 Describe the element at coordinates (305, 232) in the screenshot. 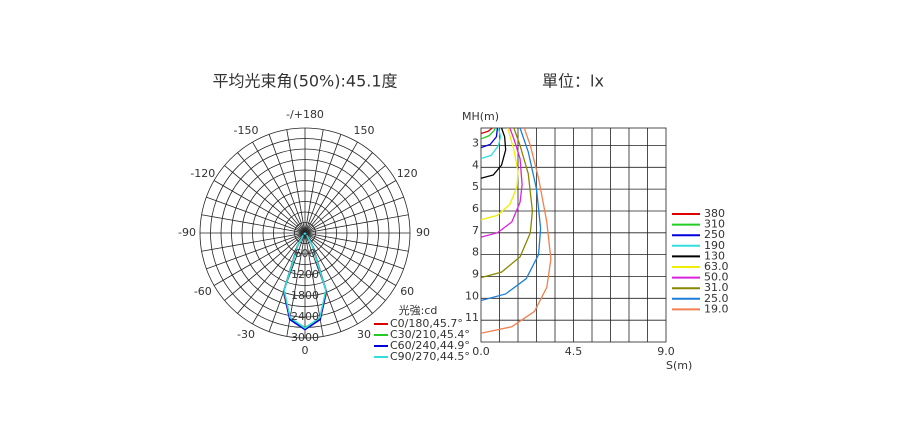

I see `r-tick-label: 0` at that location.